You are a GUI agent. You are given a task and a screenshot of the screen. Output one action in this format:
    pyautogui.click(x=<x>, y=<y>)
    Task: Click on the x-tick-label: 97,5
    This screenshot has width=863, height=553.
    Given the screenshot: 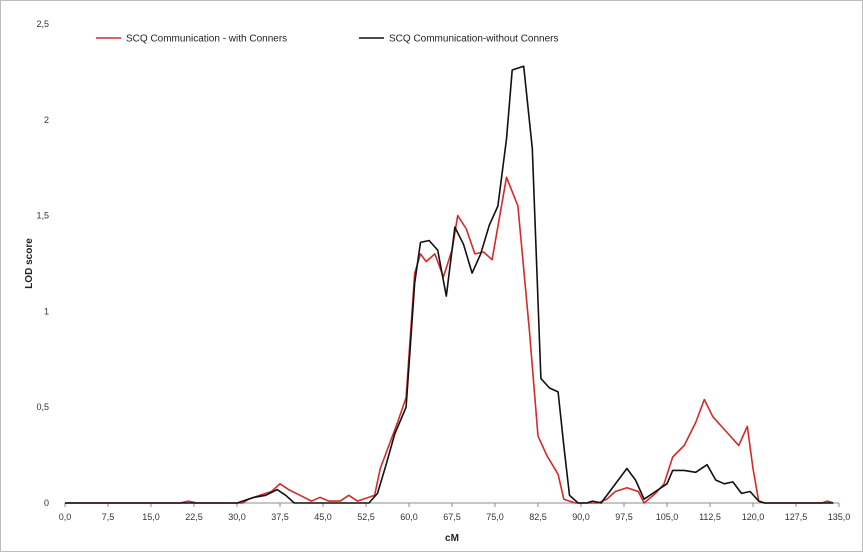 What is the action you would take?
    pyautogui.click(x=624, y=517)
    